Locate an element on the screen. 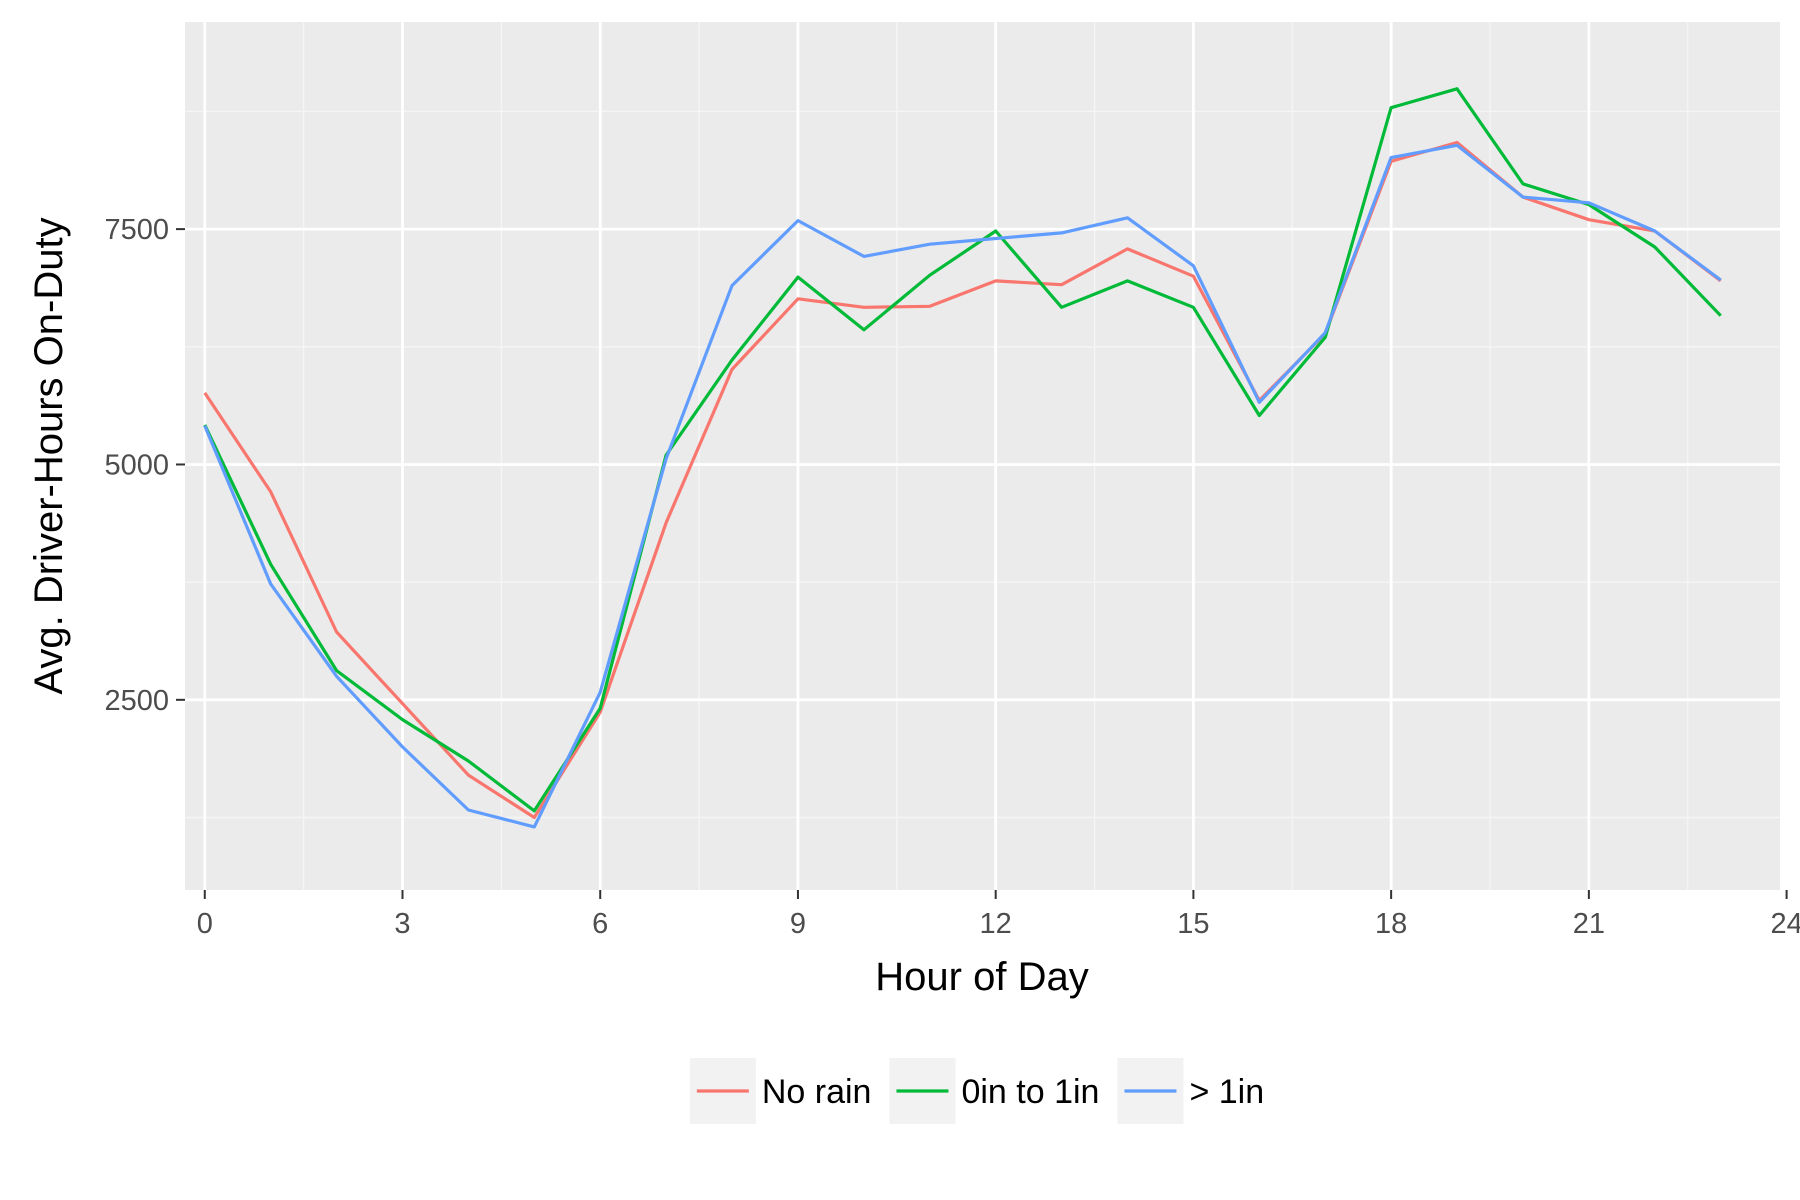 Image resolution: width=1800 pixels, height=1200 pixels. x-tick-label: 21 is located at coordinates (1589, 924).